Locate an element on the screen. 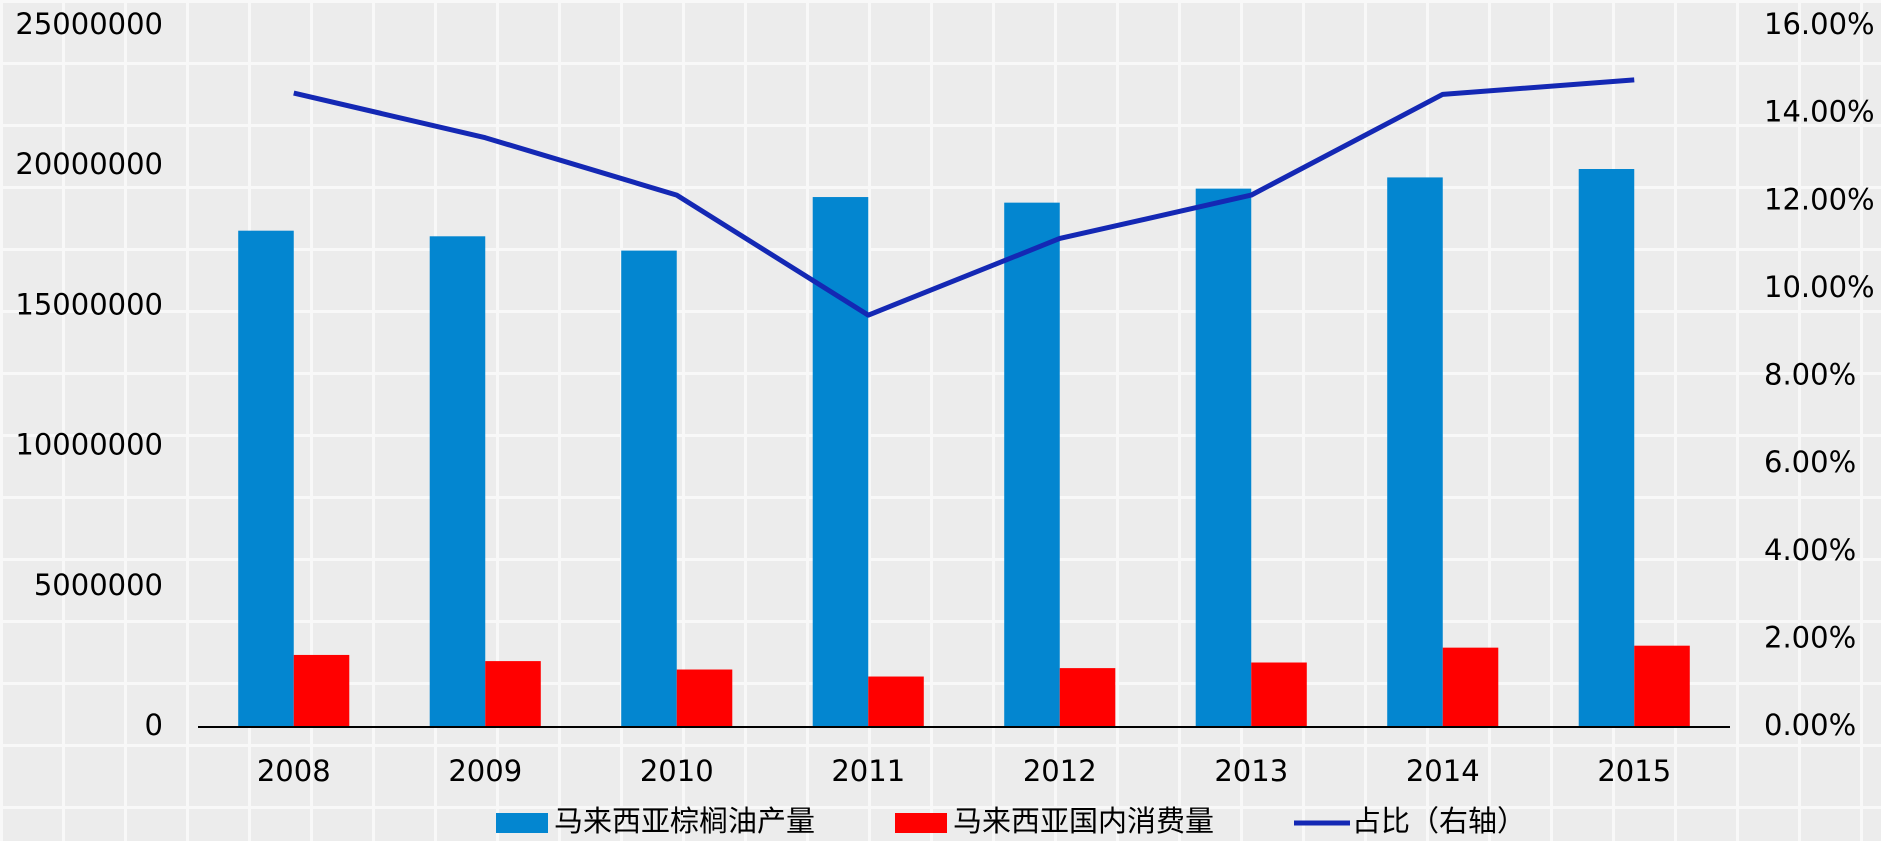 Image resolution: width=1881 pixels, height=841 pixels. y2-tick-label: 14.00% is located at coordinates (1819, 112).